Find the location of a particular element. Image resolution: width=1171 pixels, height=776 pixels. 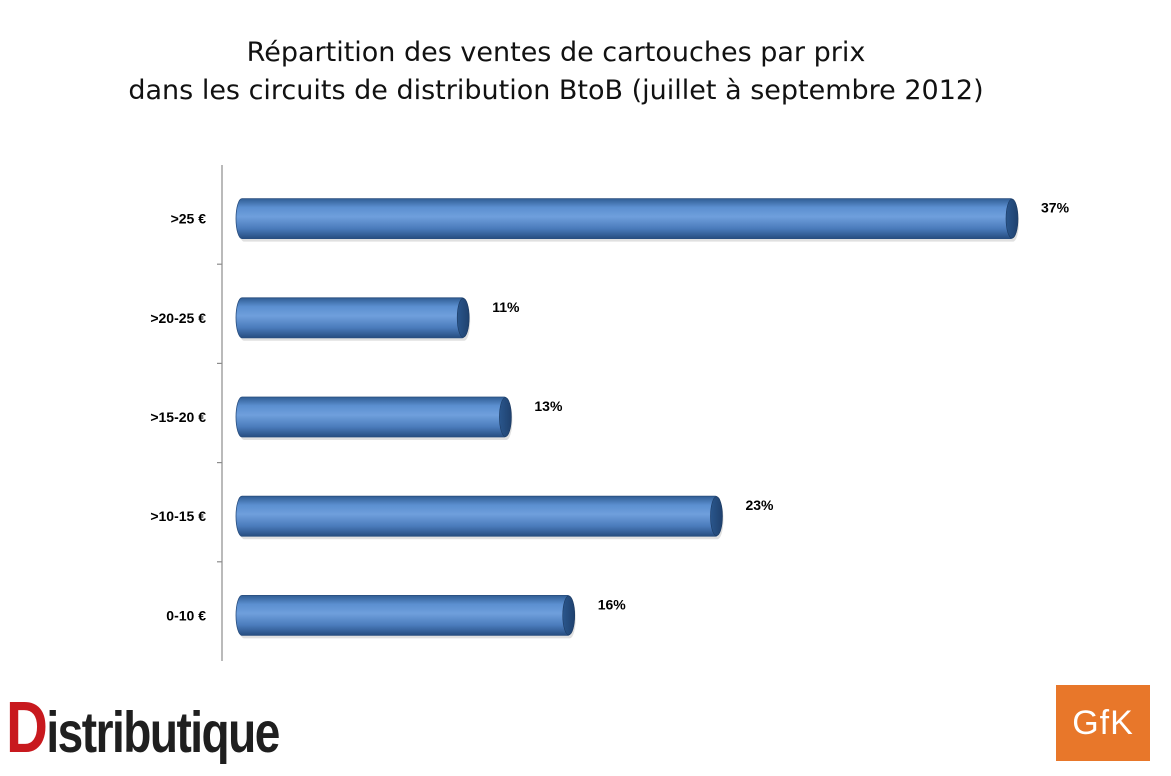

y-tick-label: >10-15 € is located at coordinates (178, 516).